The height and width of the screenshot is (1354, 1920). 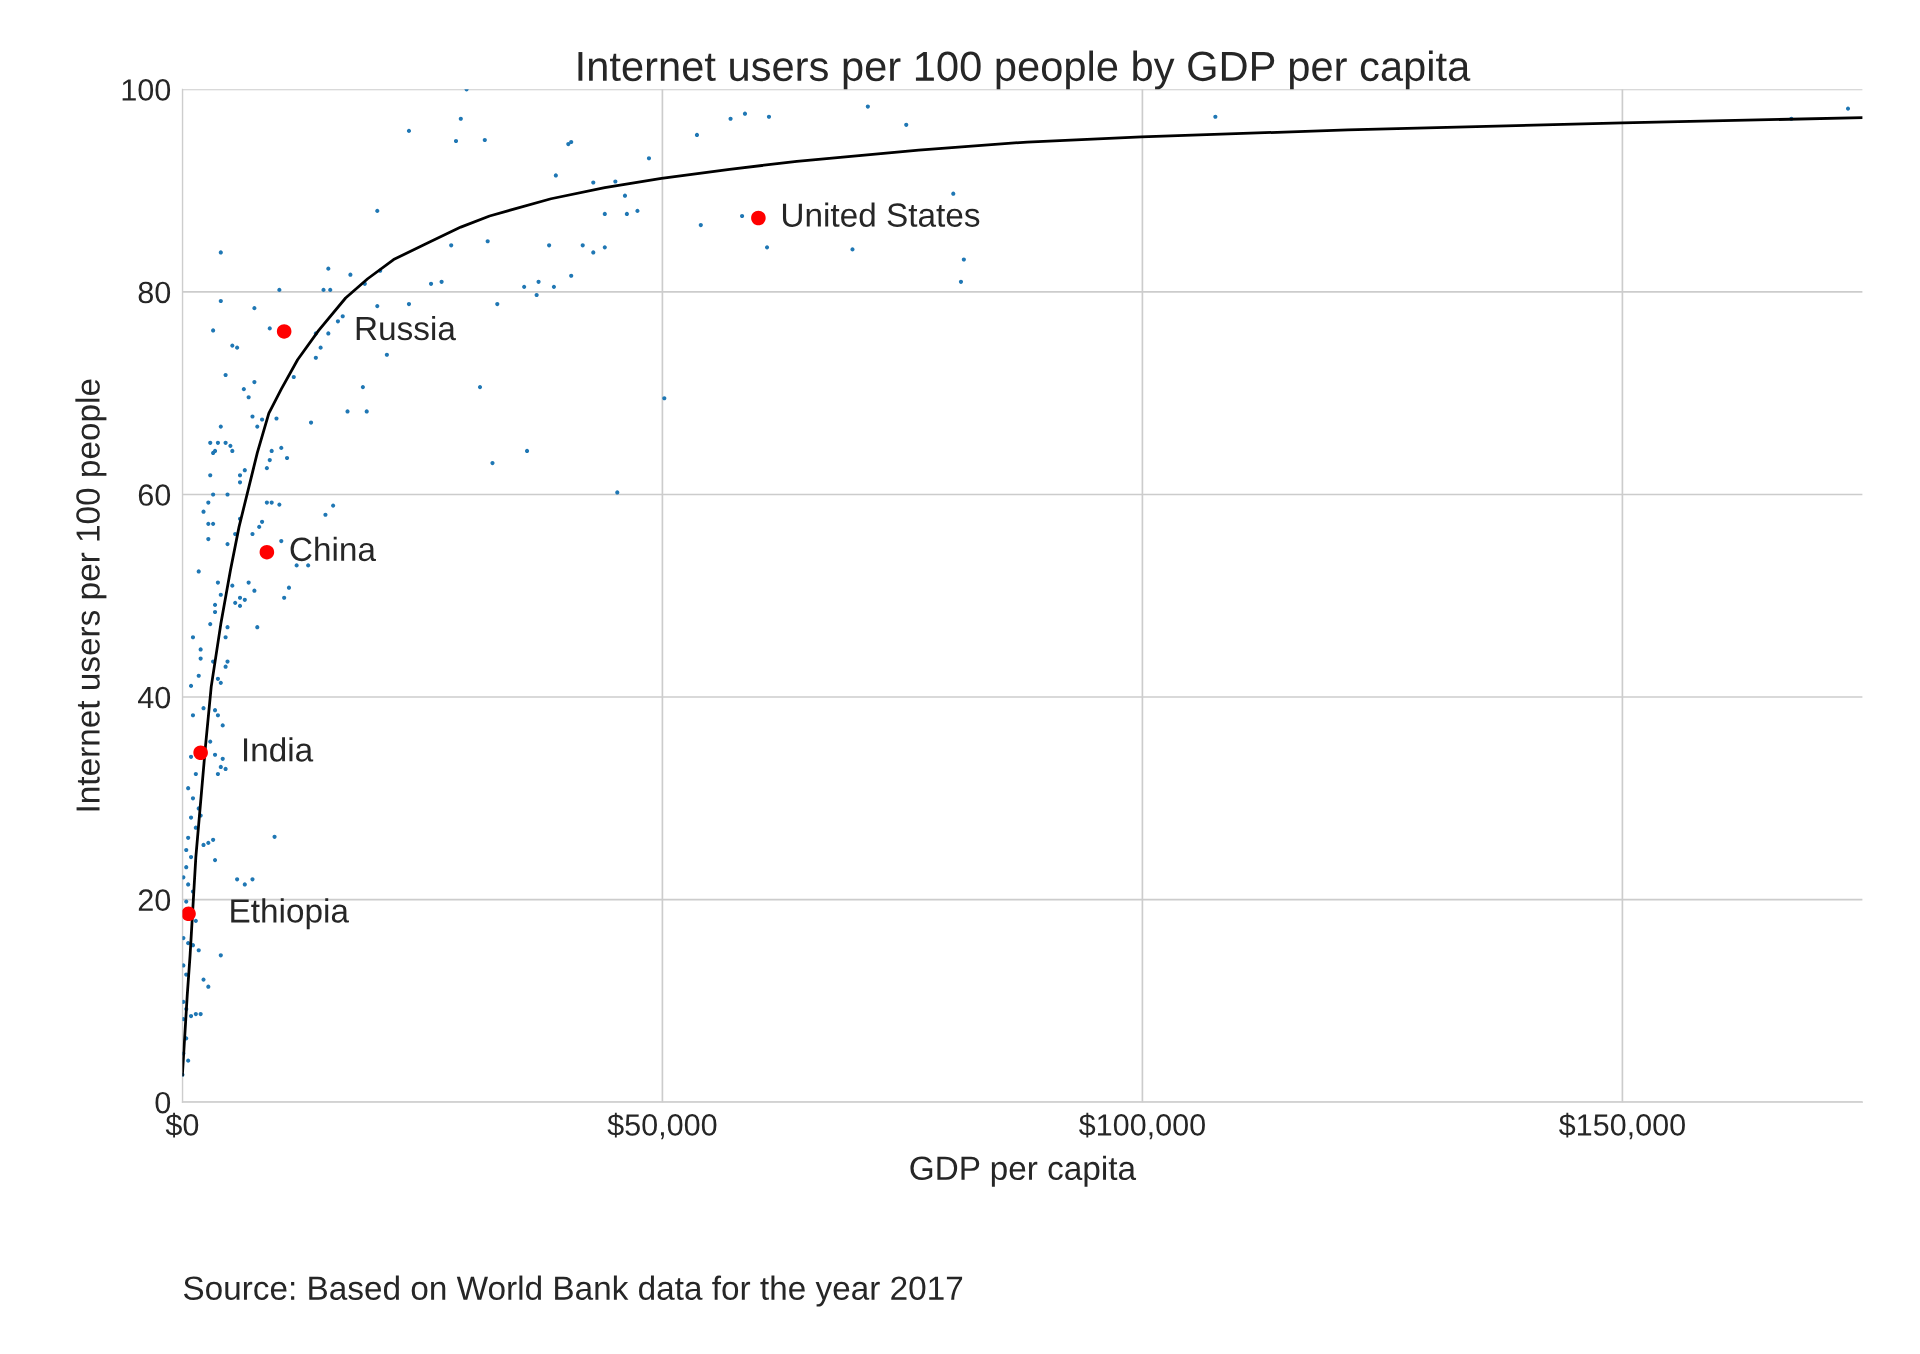 I want to click on source-note: Source: Based on World Bank data for the year 2017, so click(x=573, y=1291).